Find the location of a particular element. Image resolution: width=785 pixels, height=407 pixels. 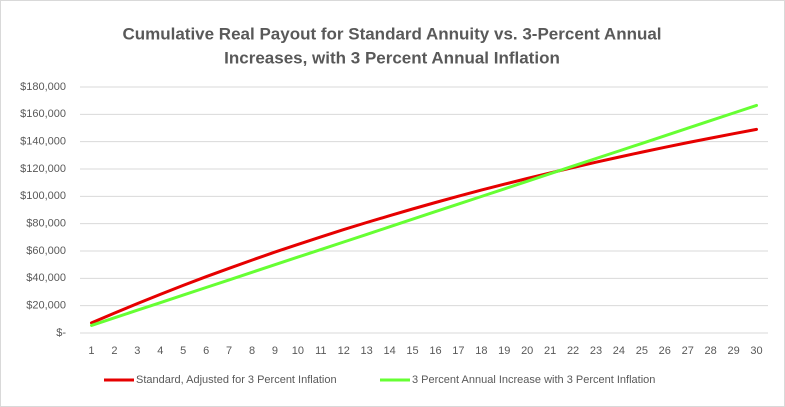

x-tick-label: 28 is located at coordinates (711, 351).